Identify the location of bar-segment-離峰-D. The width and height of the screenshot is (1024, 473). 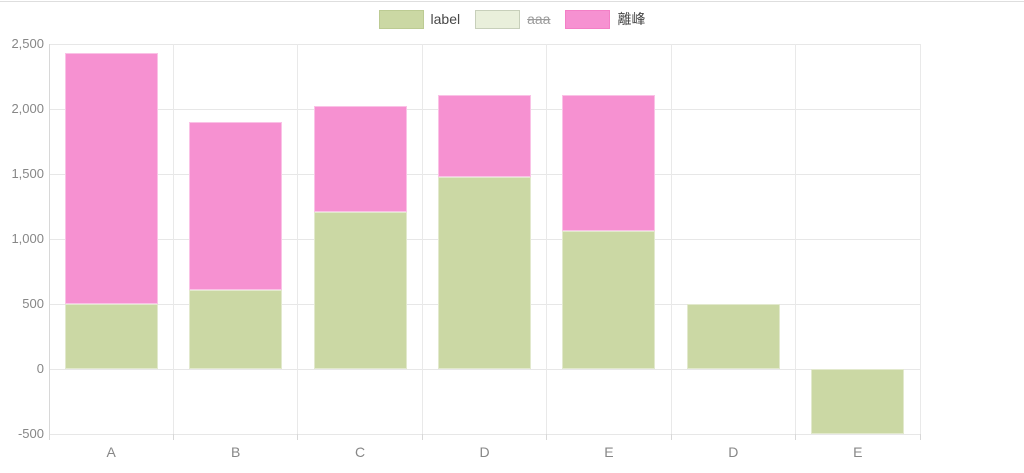
(484, 135).